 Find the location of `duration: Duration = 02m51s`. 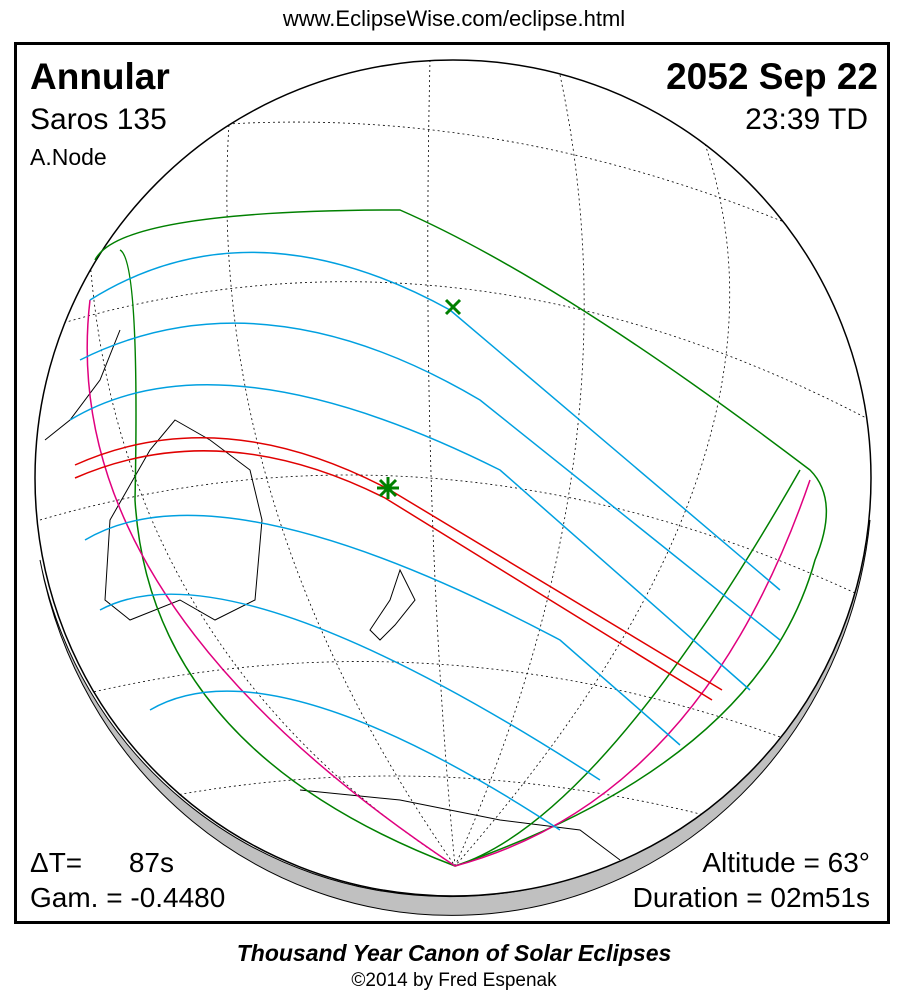

duration: Duration = 02m51s is located at coordinates (751, 897).